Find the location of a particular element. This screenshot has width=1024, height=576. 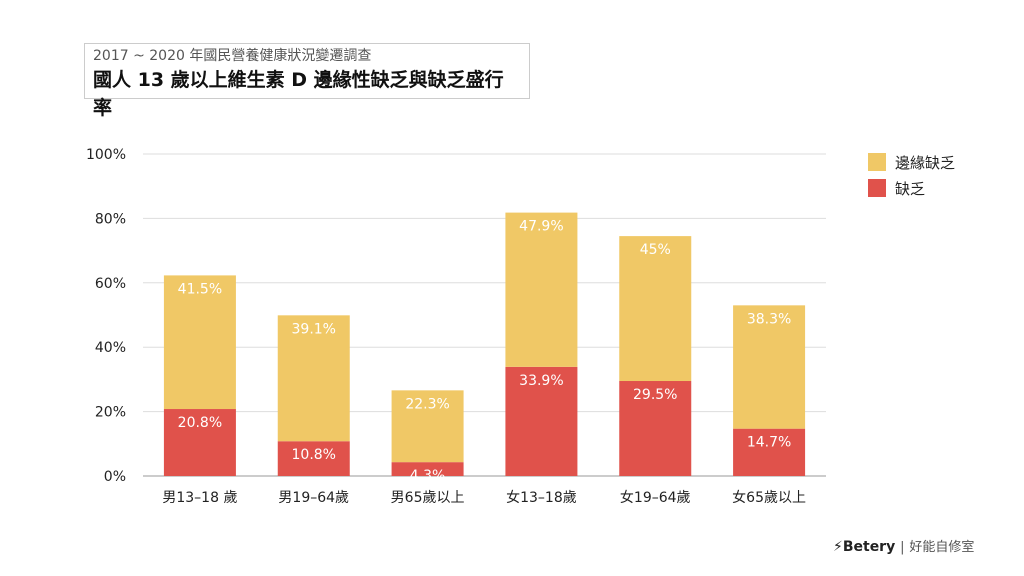

data-label: 33.9% is located at coordinates (541, 381).